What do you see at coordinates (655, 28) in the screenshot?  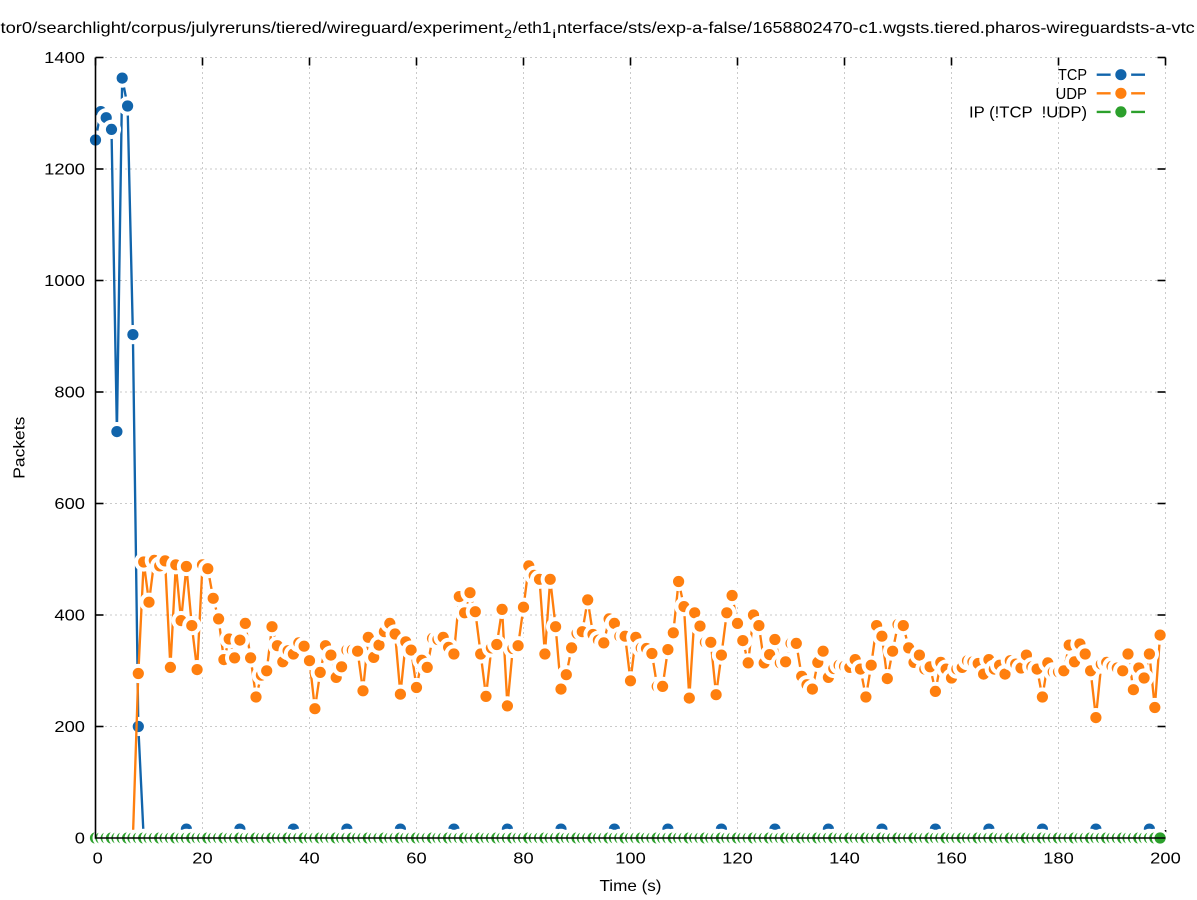 I see `svg-text: nterface/sts/exp-a-false/` at bounding box center [655, 28].